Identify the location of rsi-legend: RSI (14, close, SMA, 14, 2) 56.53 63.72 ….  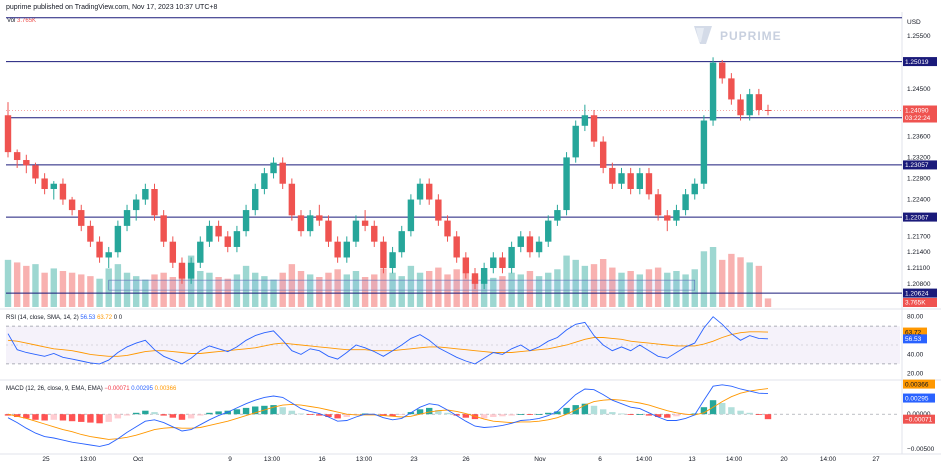
(64, 318).